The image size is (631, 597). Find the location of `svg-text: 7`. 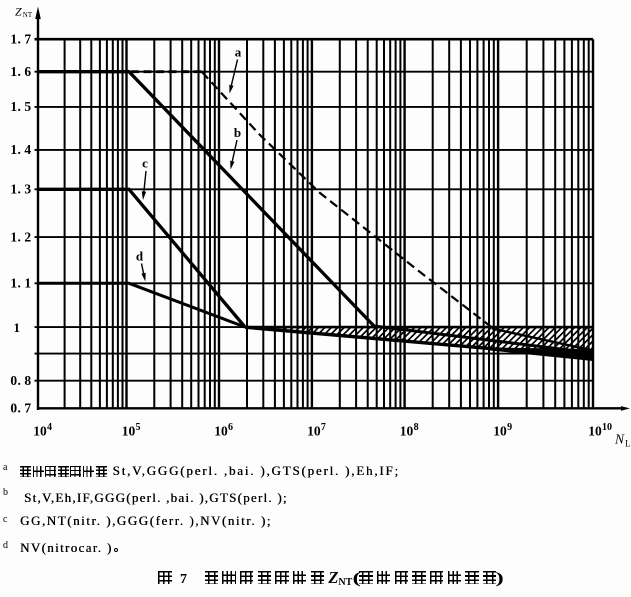

svg-text: 7 is located at coordinates (323, 427).